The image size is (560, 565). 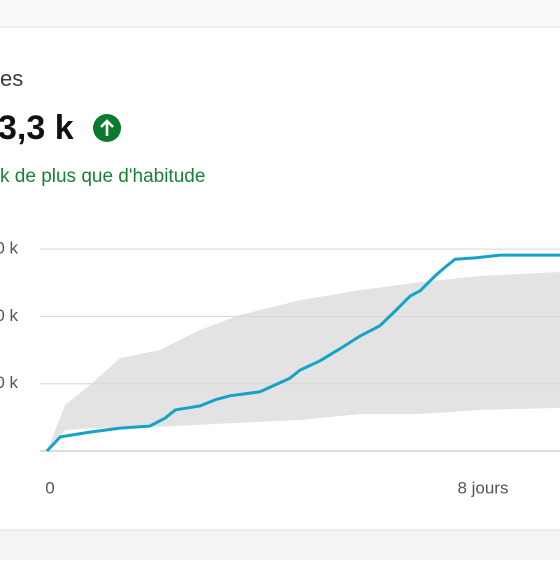 I want to click on metric-delta: k de plus que d'habitude, so click(x=102, y=176).